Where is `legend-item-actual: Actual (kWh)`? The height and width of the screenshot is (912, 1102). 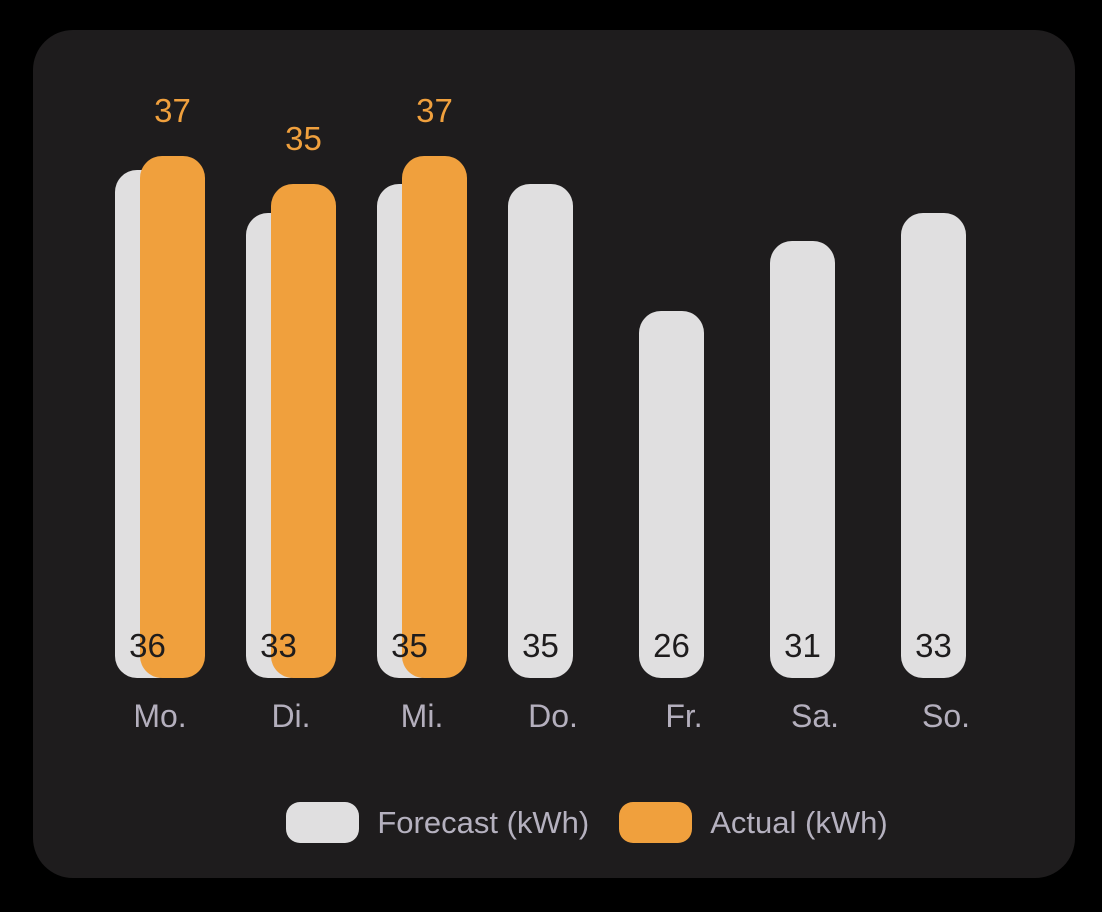 legend-item-actual: Actual (kWh) is located at coordinates (753, 822).